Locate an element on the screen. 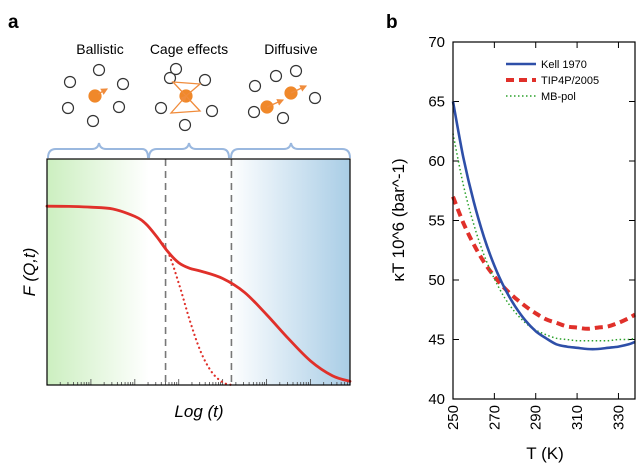 The height and width of the screenshot is (466, 636). mb-pol-curve is located at coordinates (544, 237).